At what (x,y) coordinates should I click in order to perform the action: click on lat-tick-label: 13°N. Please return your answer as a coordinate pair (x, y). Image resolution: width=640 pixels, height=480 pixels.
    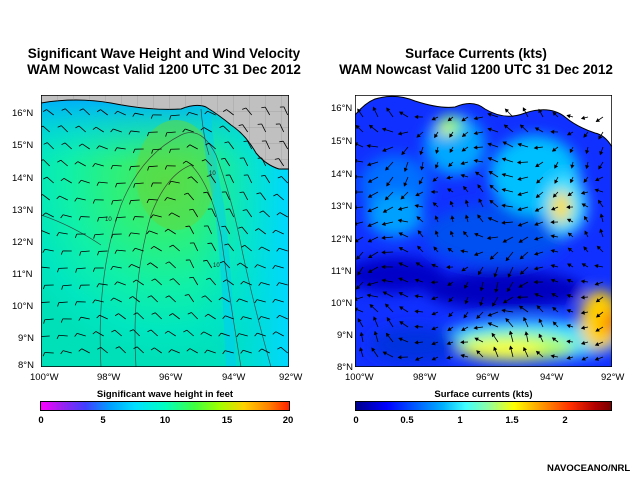
    Looking at the image, I should click on (23, 210).